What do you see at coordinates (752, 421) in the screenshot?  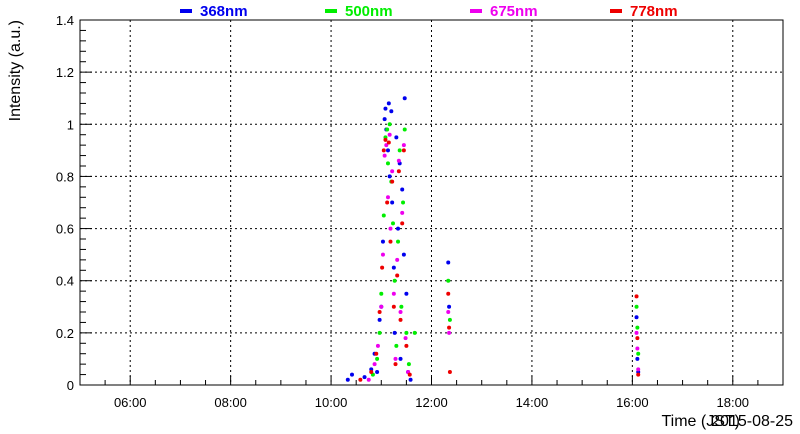 I see `date-label: 2015-08-25` at bounding box center [752, 421].